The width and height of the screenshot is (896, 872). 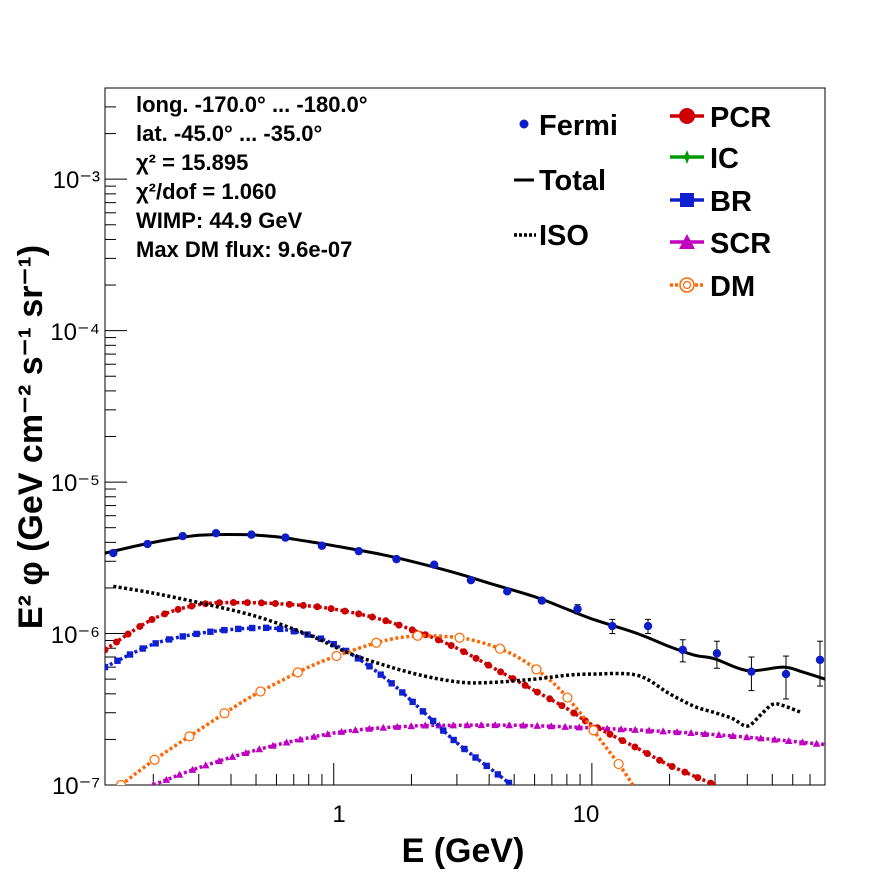 What do you see at coordinates (463, 851) in the screenshot?
I see `x-axis-title: E (GeV)` at bounding box center [463, 851].